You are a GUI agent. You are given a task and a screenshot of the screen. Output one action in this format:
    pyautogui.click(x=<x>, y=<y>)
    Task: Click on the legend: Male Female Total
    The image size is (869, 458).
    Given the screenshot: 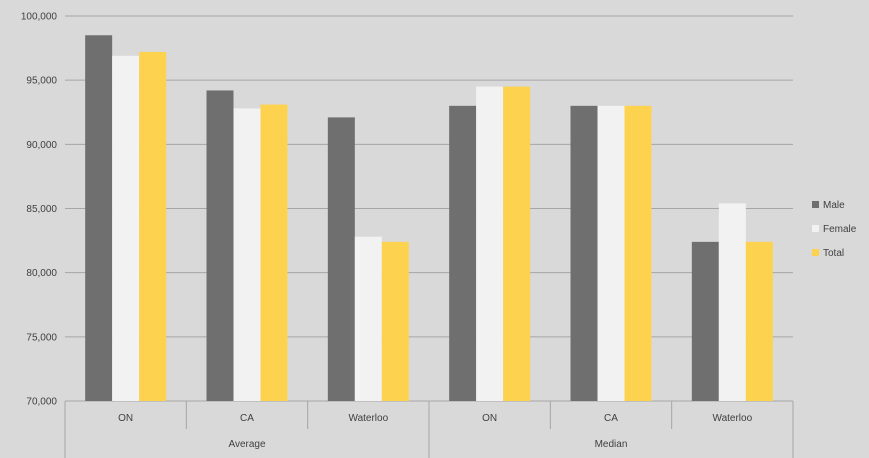 What is the action you would take?
    pyautogui.click(x=834, y=229)
    